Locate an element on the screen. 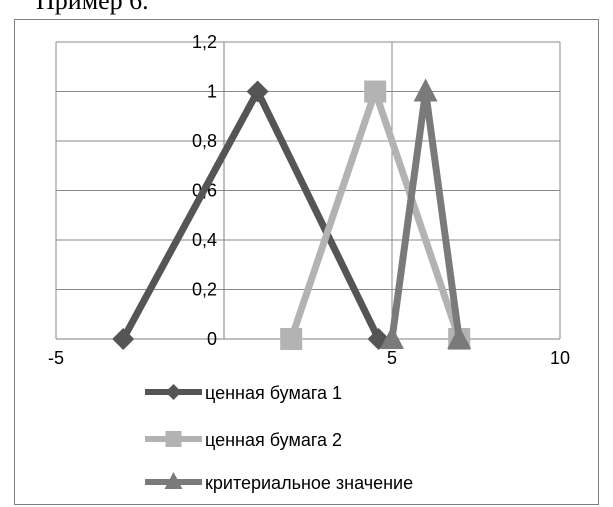  y-tick-label: 1,2 is located at coordinates (204, 42).